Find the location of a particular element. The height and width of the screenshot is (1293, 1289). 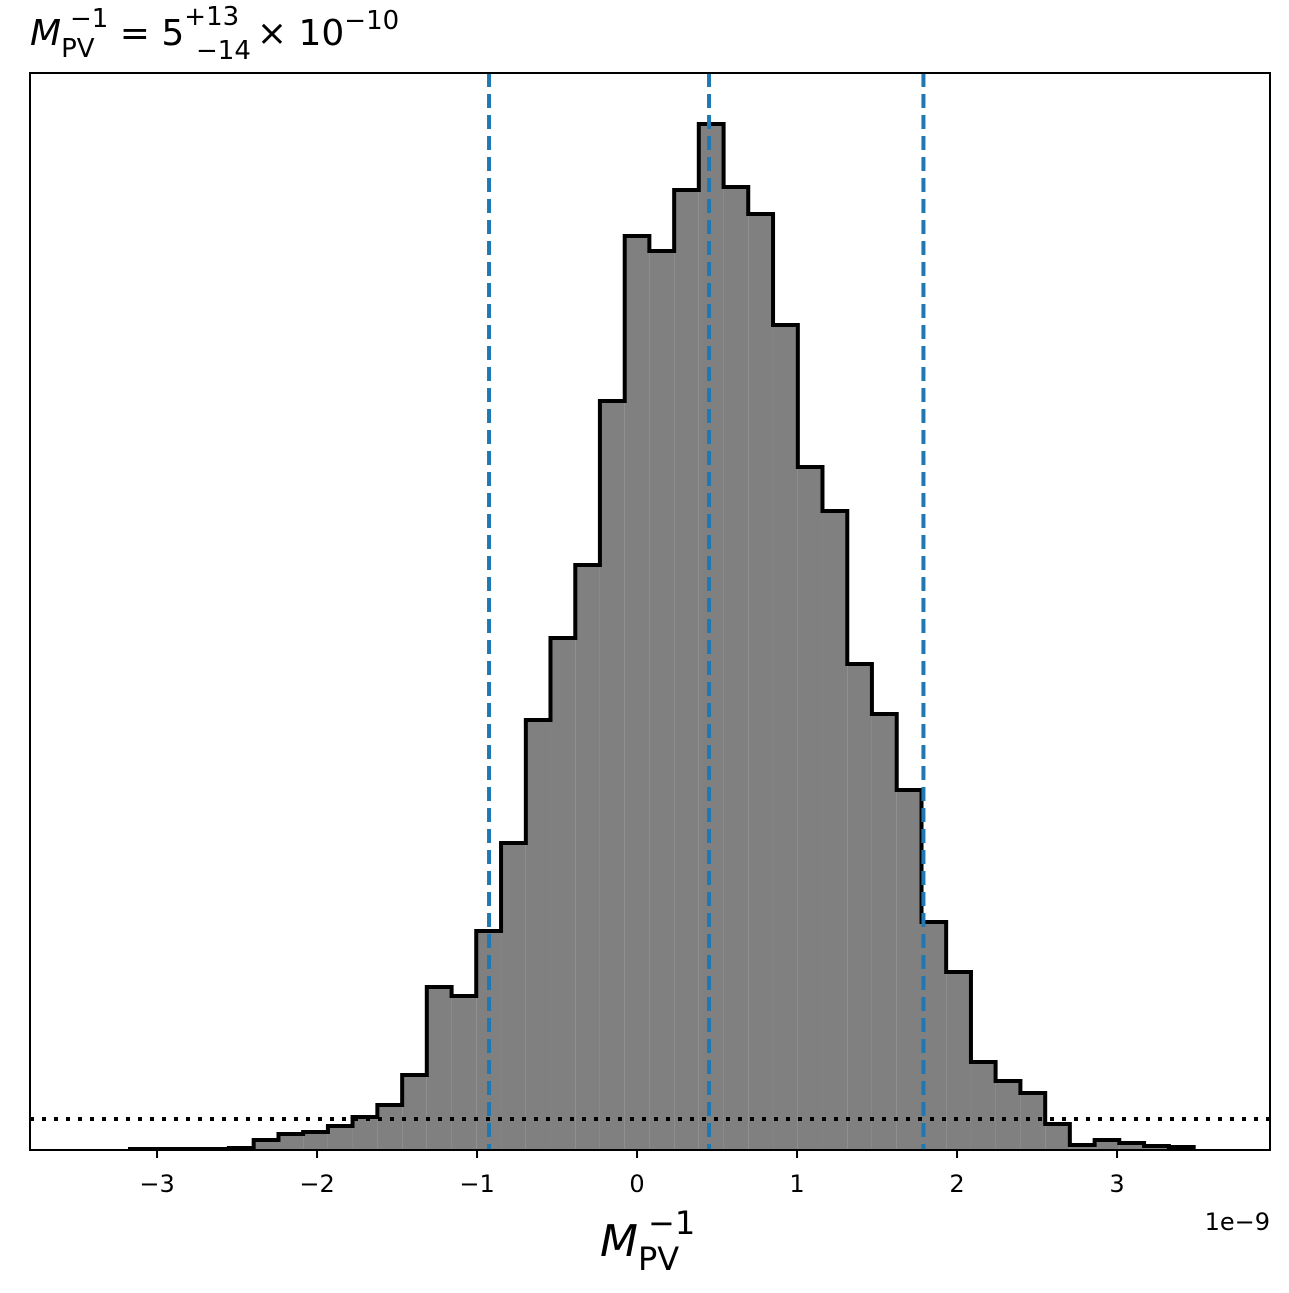

x-tick-label: 3 is located at coordinates (1116, 1184).